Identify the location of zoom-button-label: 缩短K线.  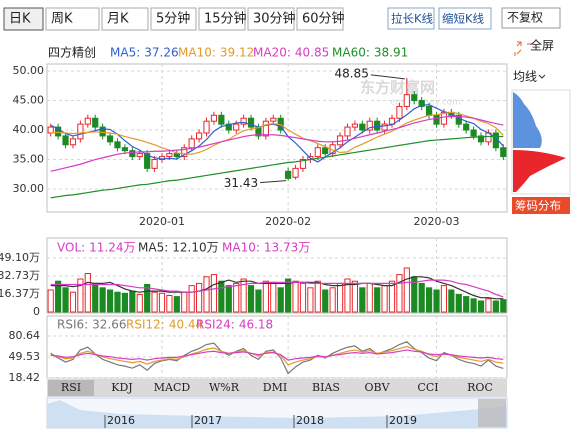
(463, 19).